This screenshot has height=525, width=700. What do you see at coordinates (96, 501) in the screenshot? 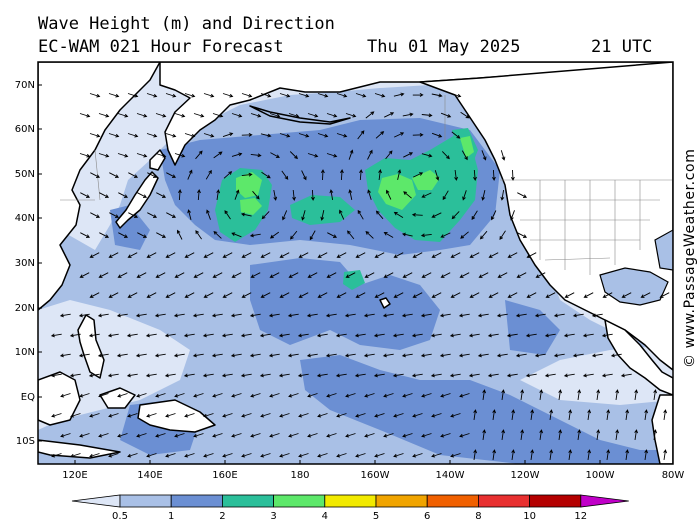
I see `colorbar-low-cap` at bounding box center [96, 501].